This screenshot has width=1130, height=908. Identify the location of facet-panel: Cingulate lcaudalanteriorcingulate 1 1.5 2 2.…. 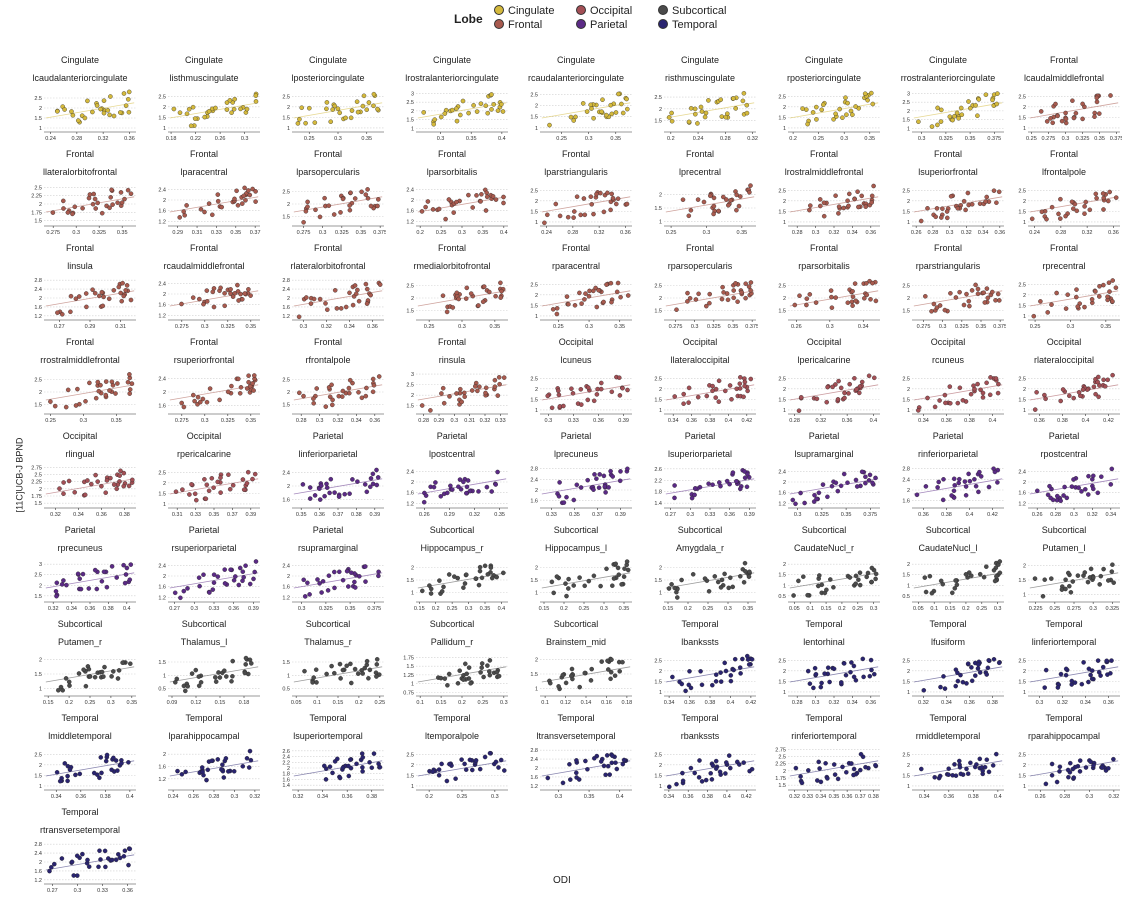
(80, 105).